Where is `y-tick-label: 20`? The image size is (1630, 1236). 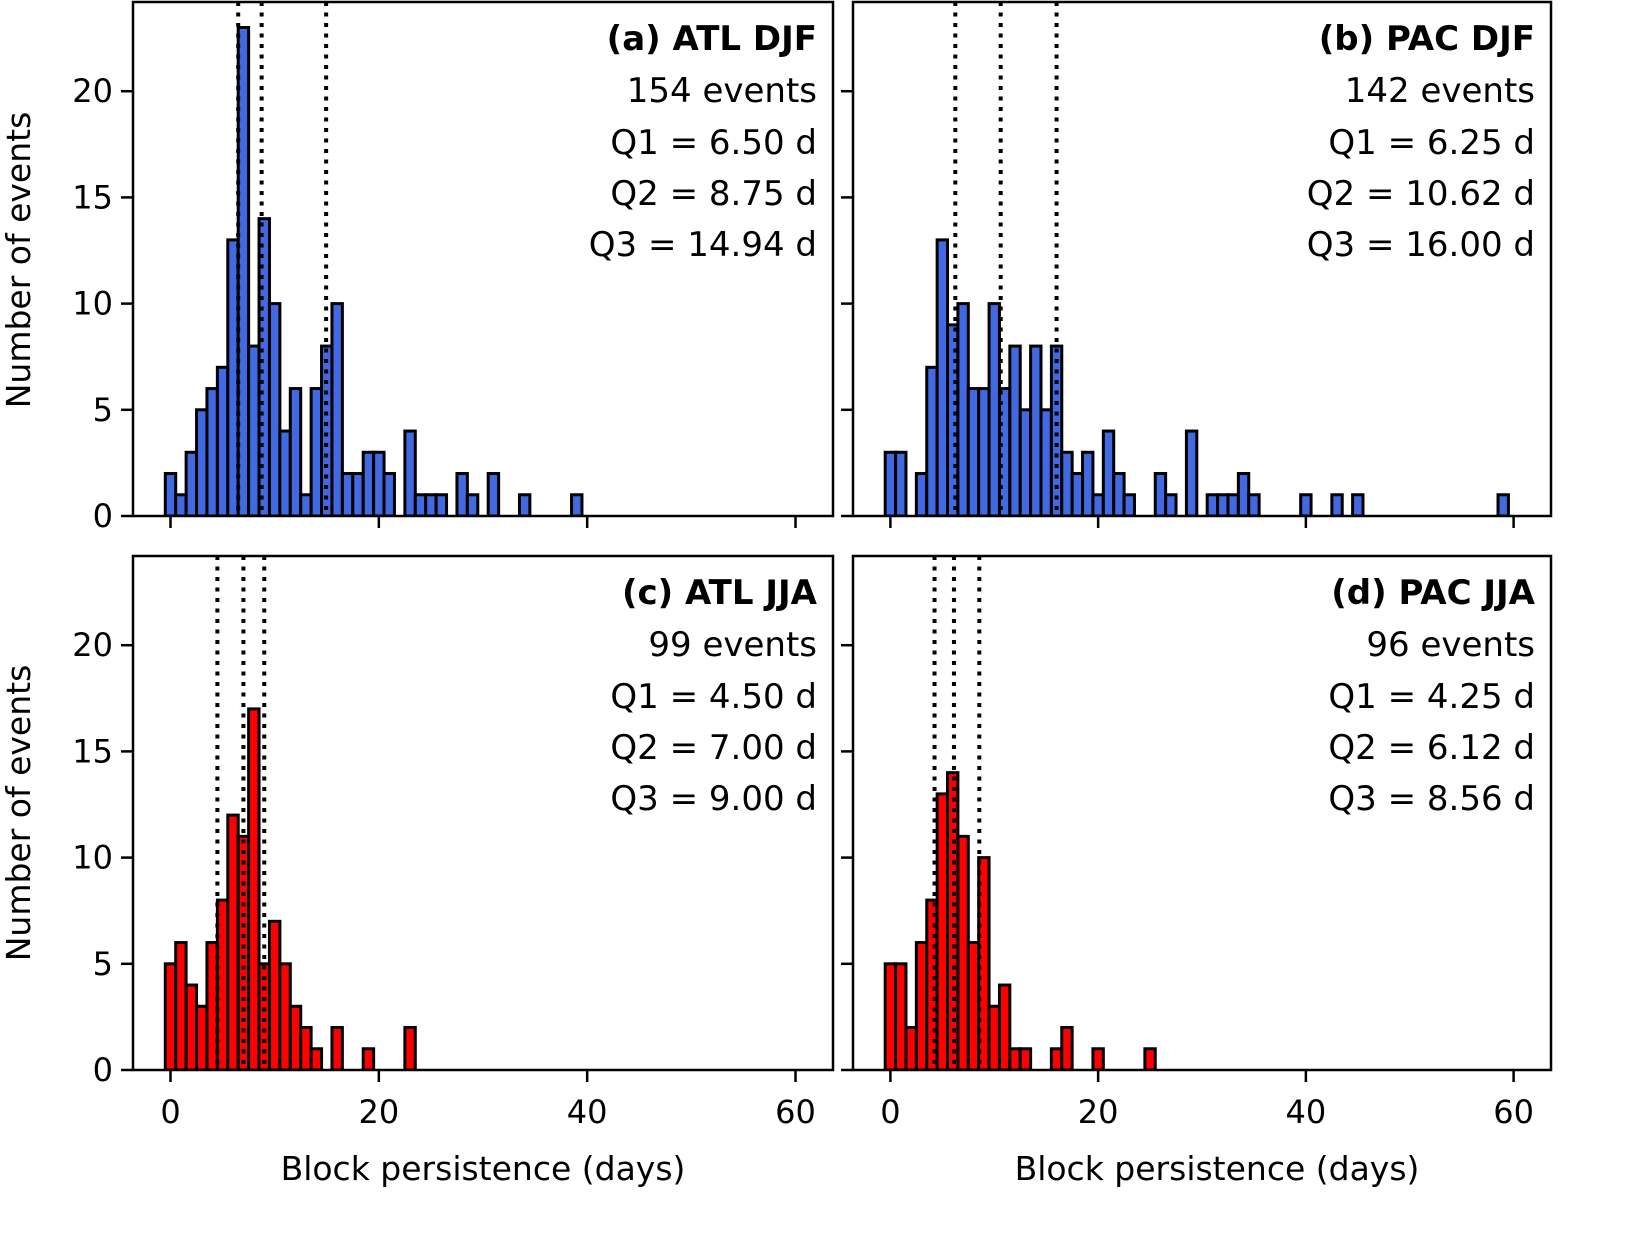
y-tick-label: 20 is located at coordinates (92, 91).